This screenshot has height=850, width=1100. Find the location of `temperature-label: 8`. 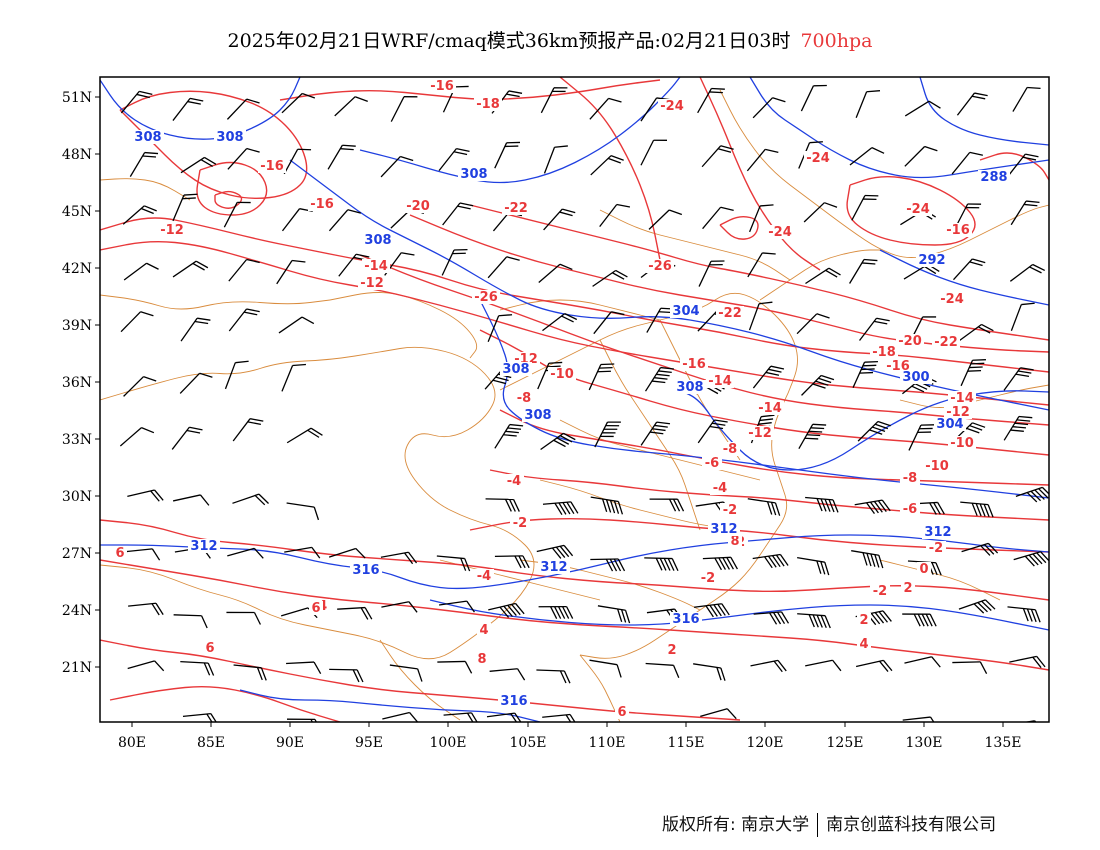

temperature-label: 8 is located at coordinates (734, 541).